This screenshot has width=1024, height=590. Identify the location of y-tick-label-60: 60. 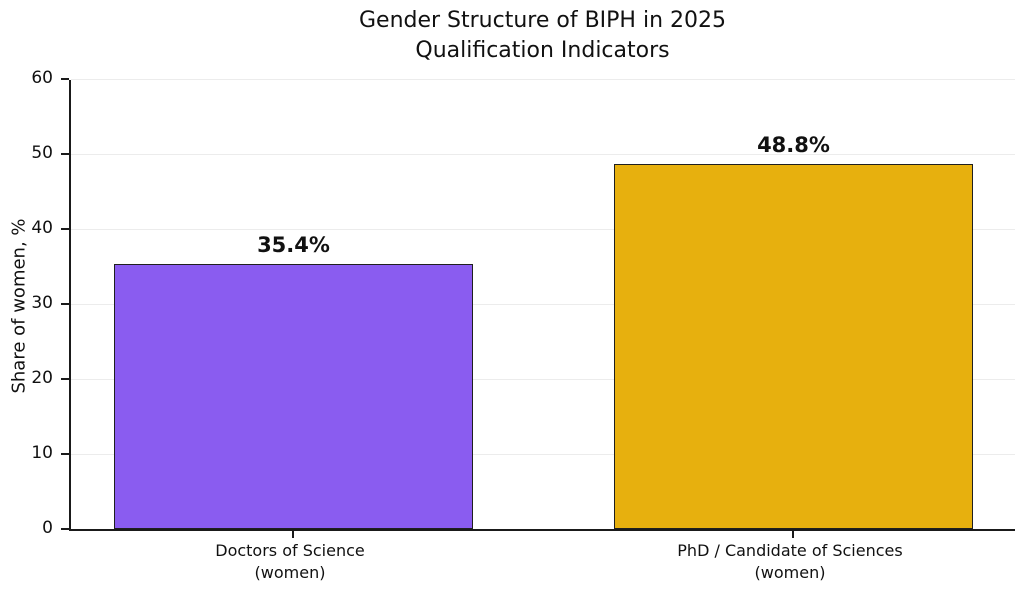
(42, 78).